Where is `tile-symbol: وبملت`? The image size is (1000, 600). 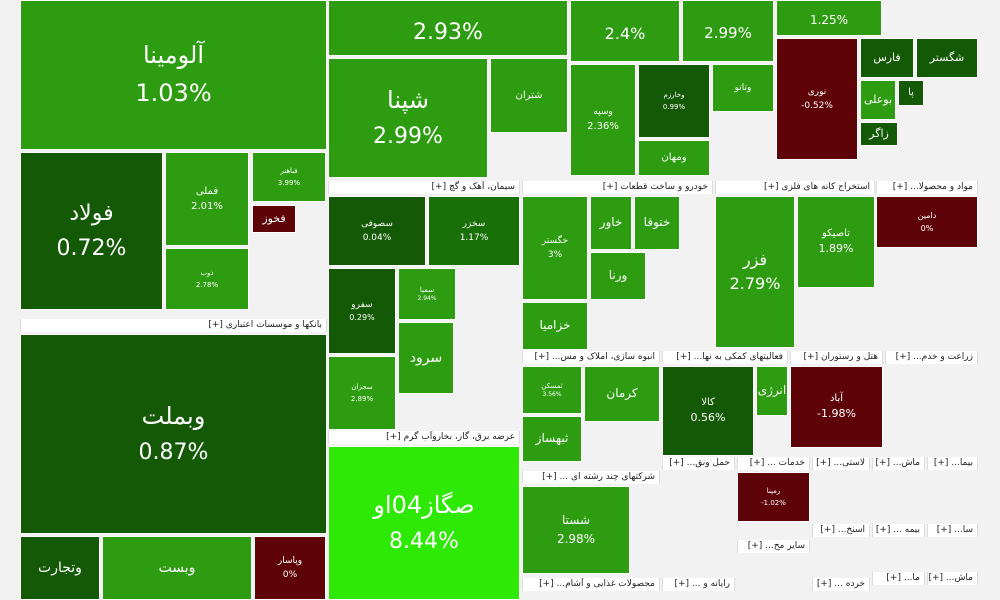
tile-symbol: وبملت is located at coordinates (173, 416).